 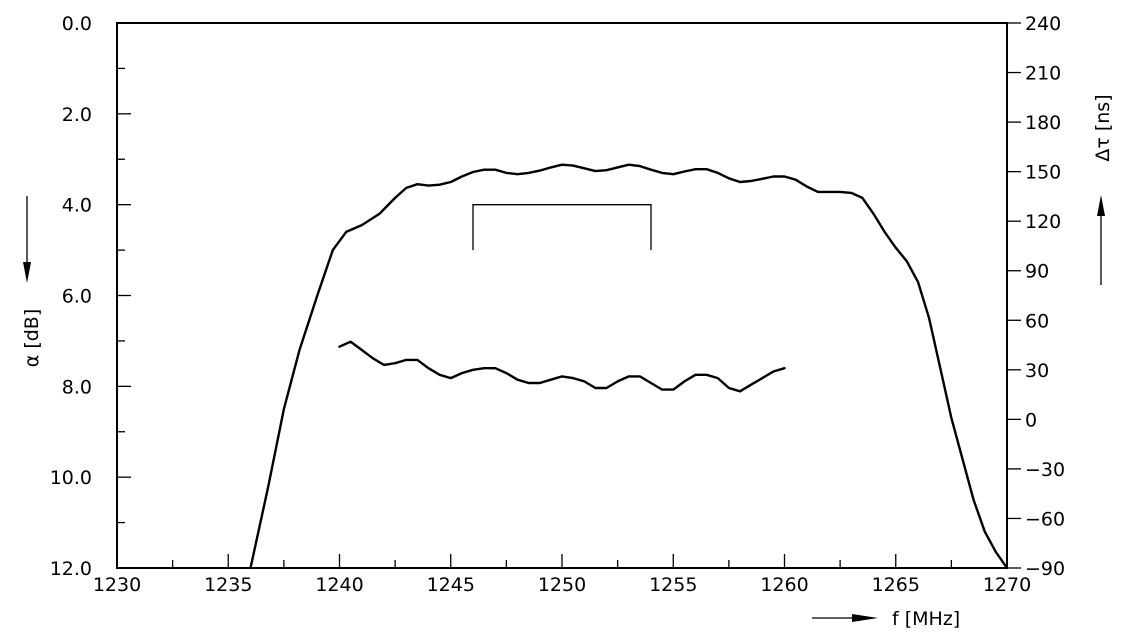 I want to click on x-tick-label: 1240, so click(x=339, y=585).